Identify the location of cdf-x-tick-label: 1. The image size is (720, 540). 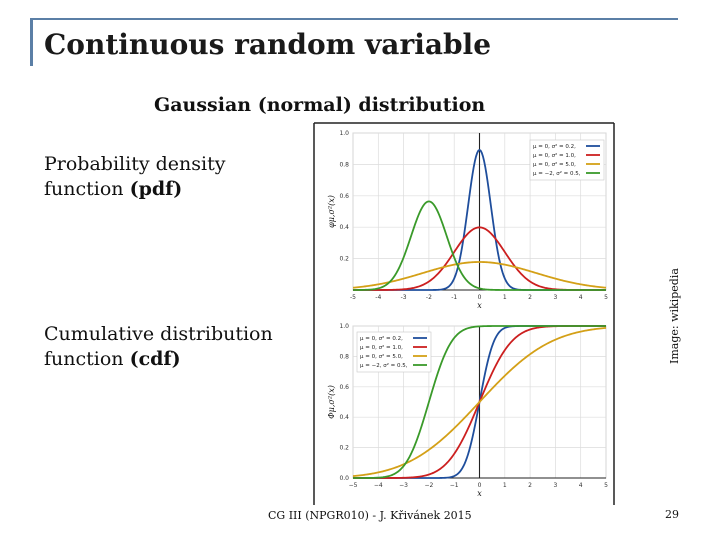
(505, 485).